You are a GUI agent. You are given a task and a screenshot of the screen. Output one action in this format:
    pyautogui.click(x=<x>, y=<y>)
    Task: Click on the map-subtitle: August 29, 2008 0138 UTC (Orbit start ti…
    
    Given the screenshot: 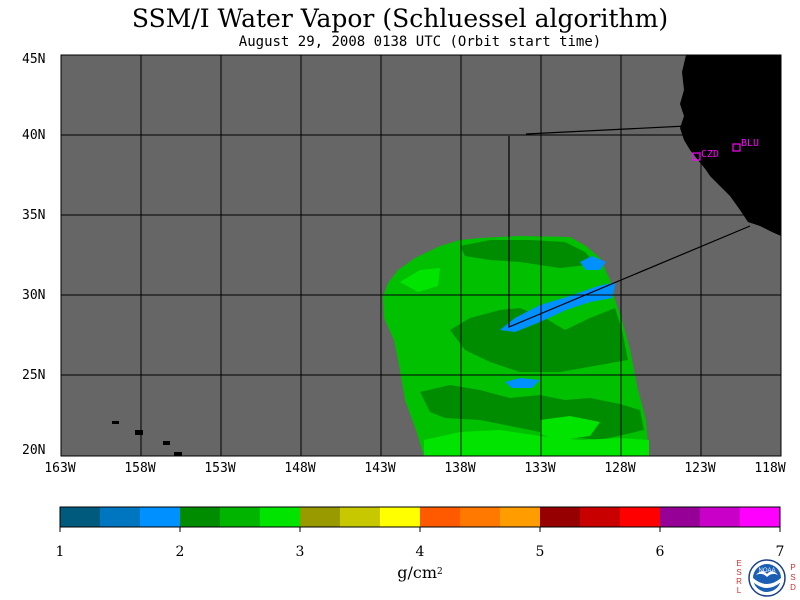 What is the action you would take?
    pyautogui.click(x=420, y=42)
    